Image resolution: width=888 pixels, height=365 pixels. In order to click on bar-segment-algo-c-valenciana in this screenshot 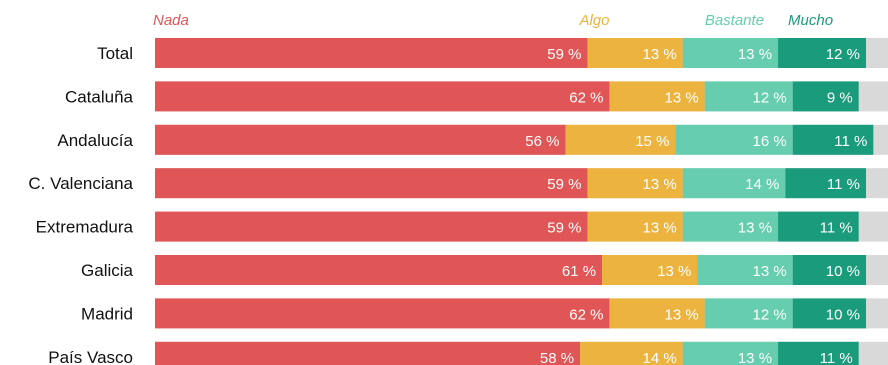, I will do `click(635, 183)`.